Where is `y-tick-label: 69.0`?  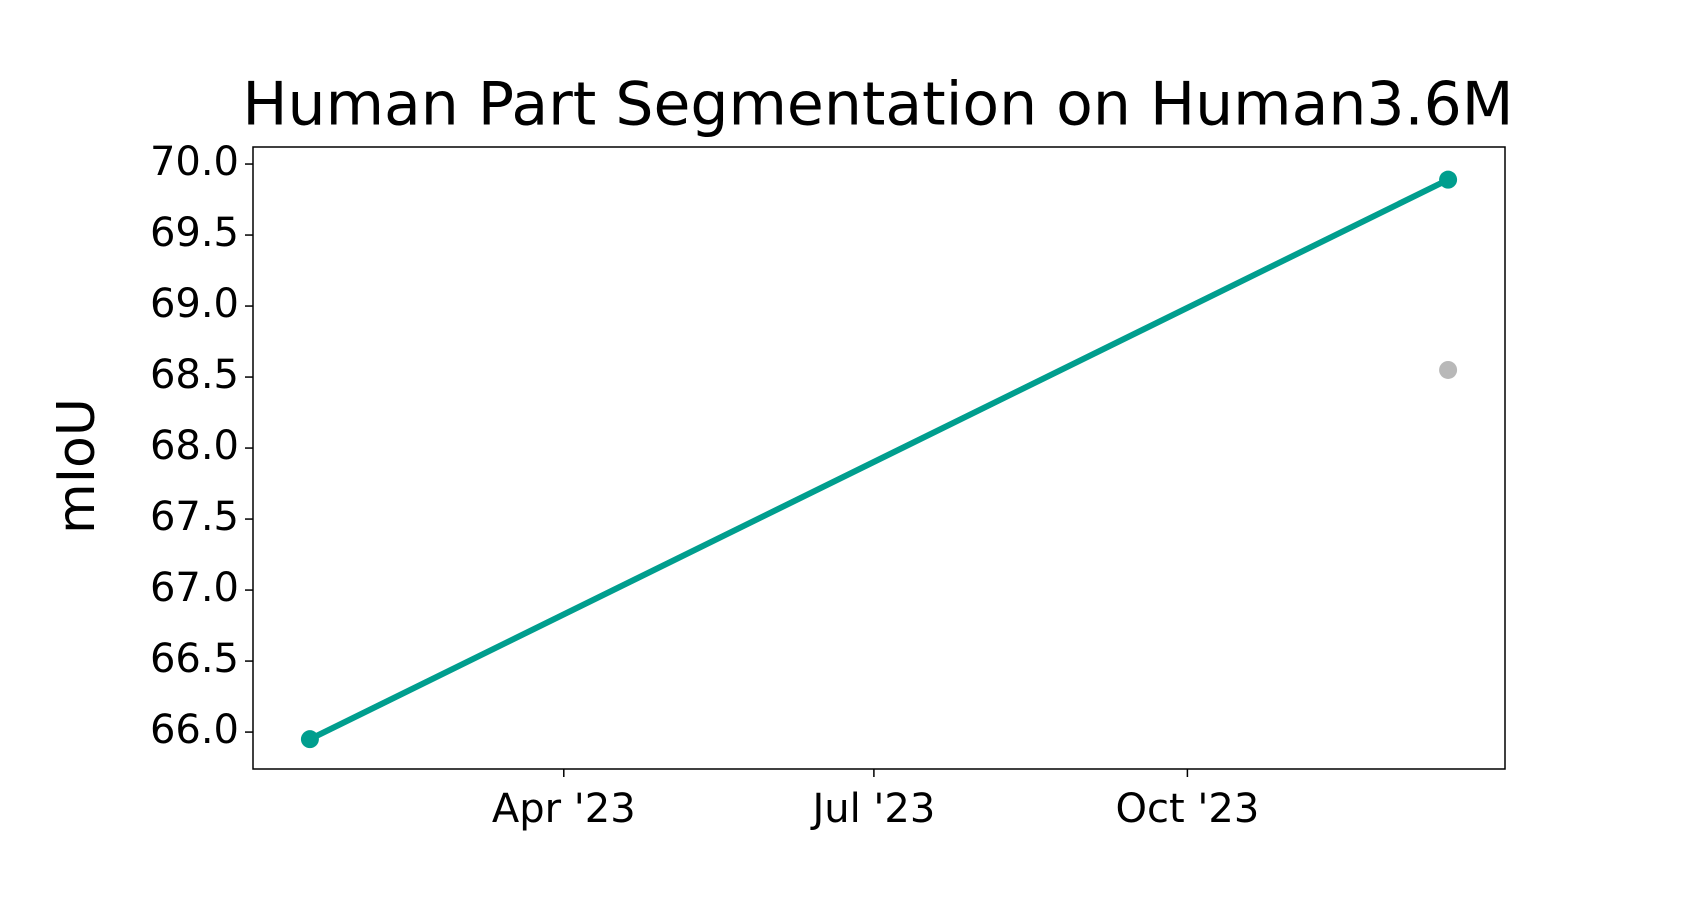 y-tick-label: 69.0 is located at coordinates (194, 304).